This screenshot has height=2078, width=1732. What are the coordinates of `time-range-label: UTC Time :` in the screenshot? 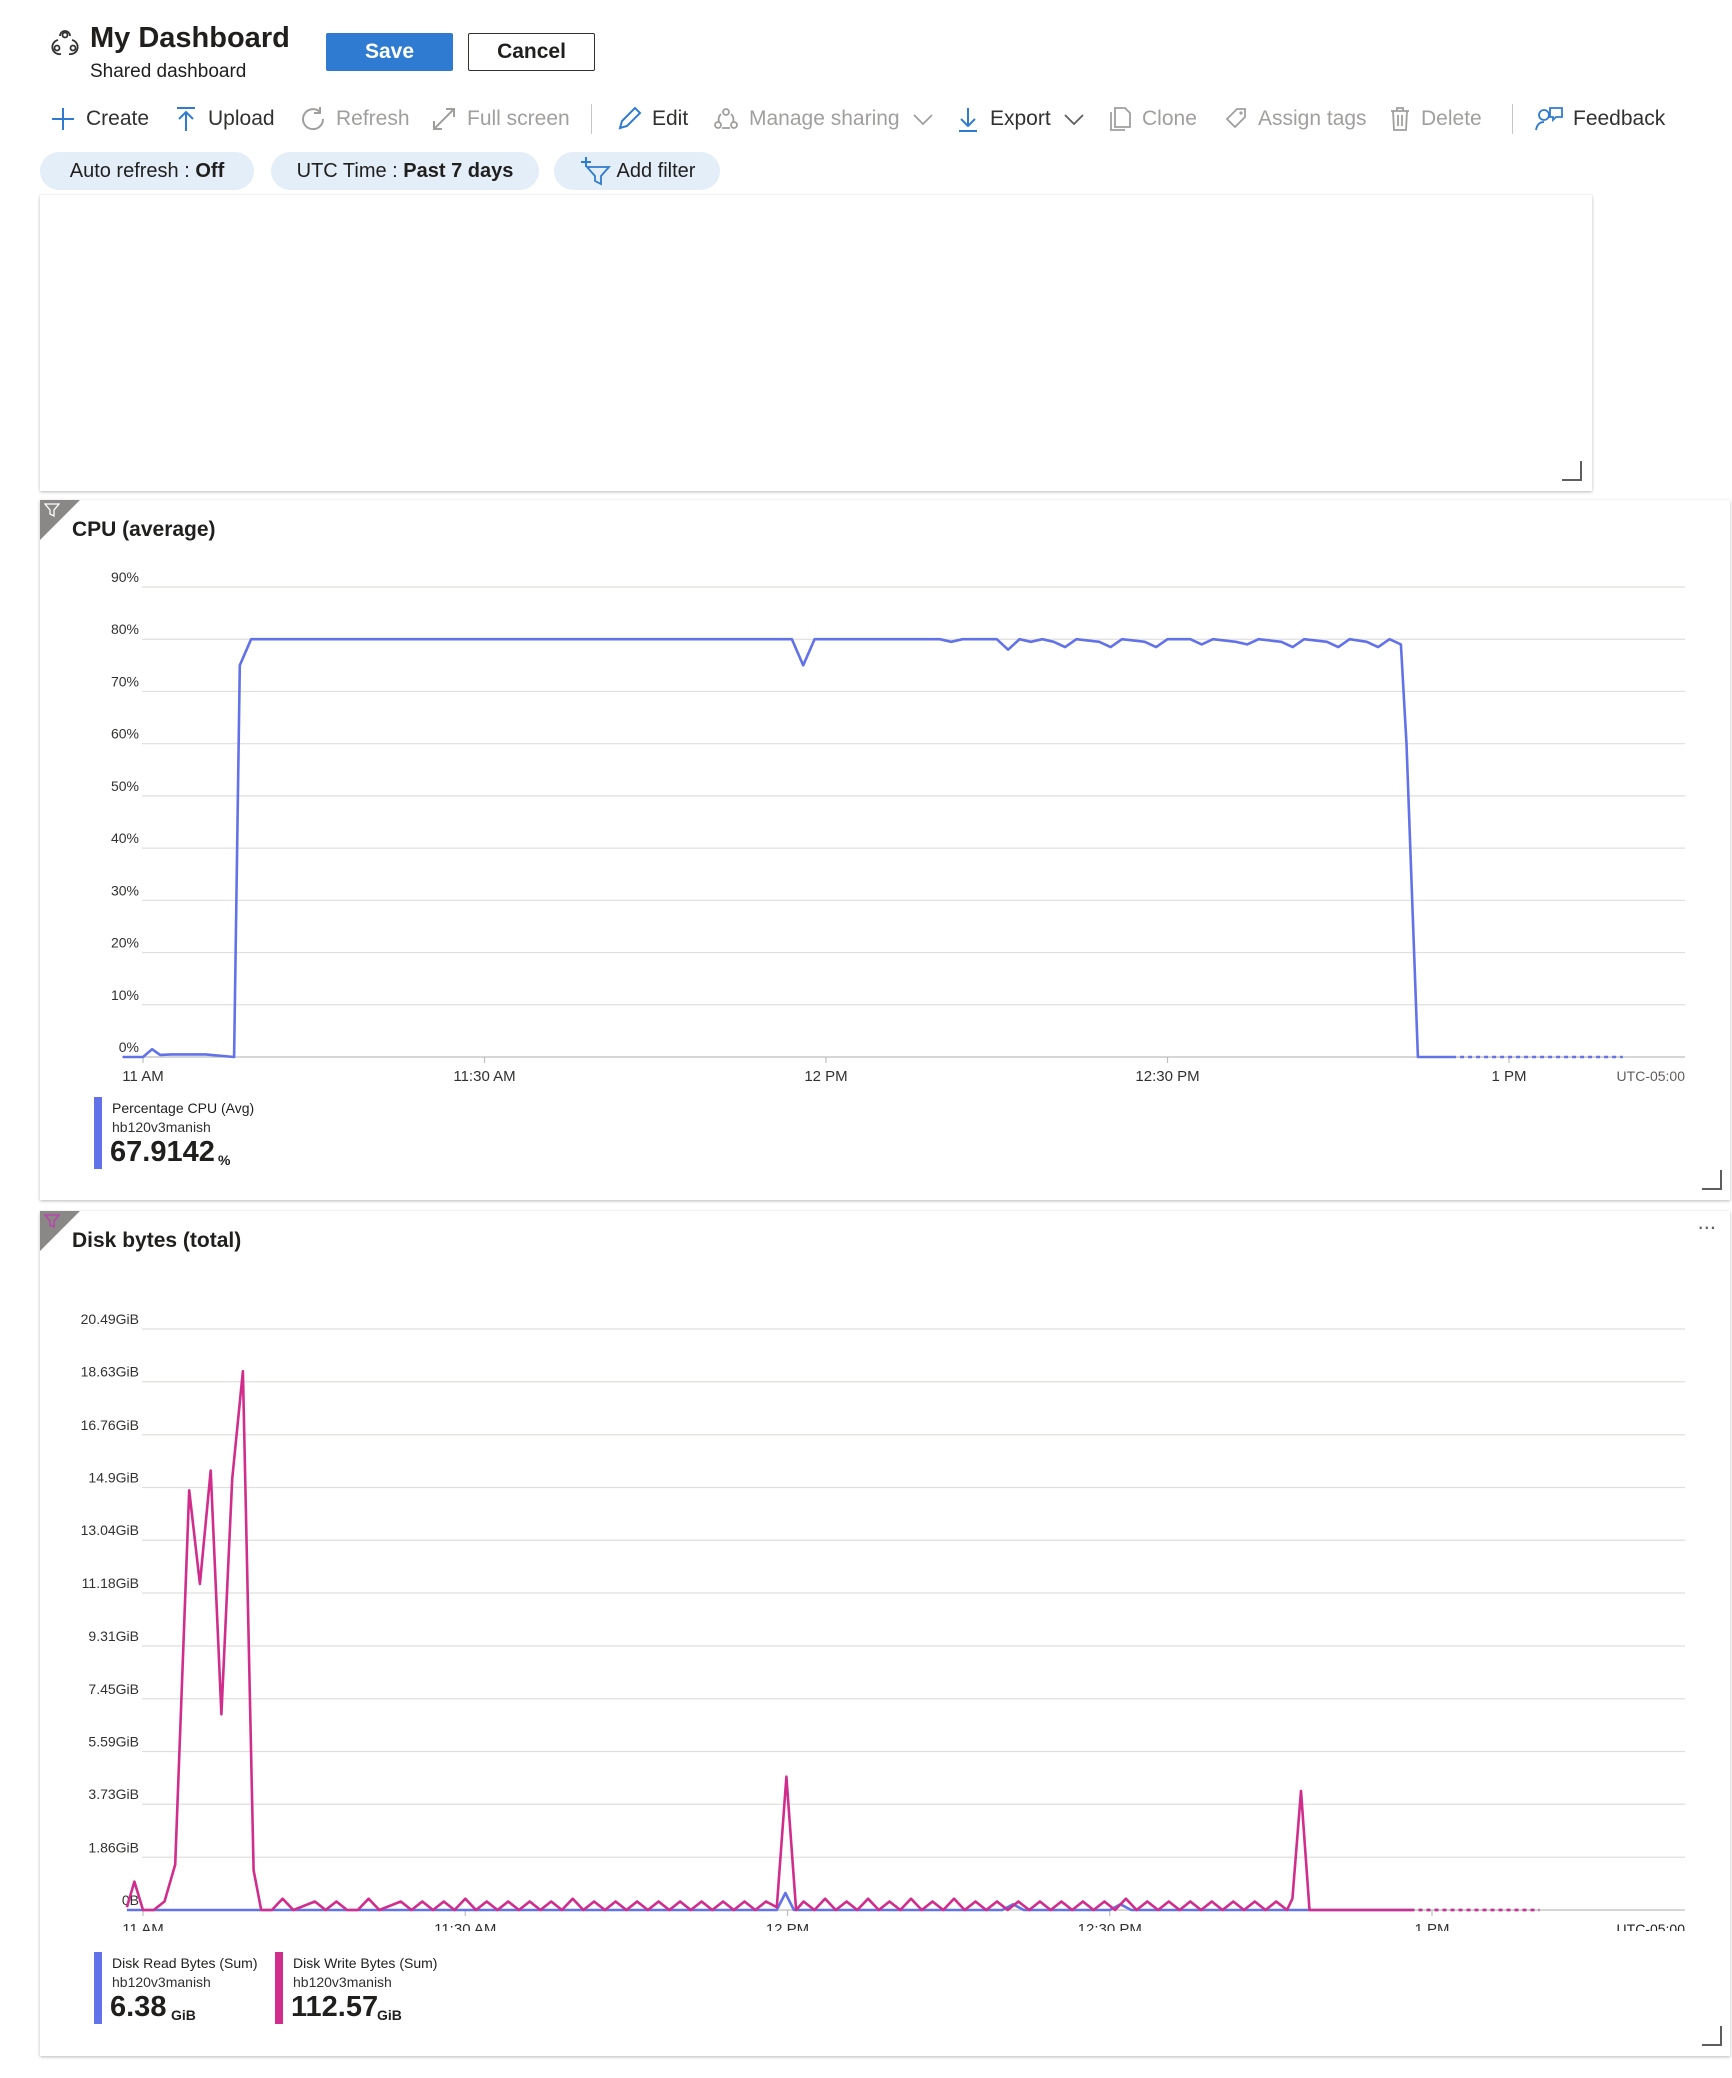 It's located at (350, 170).